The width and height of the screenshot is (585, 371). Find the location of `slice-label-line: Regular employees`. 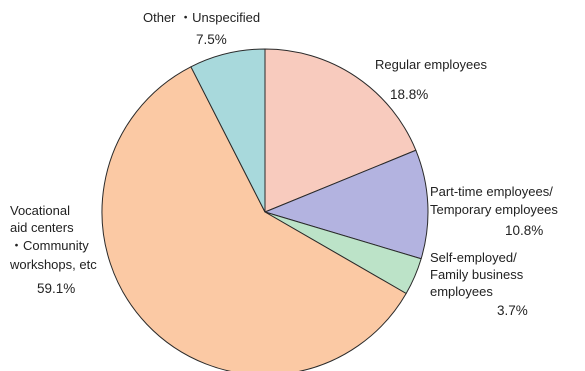

slice-label-line: Regular employees is located at coordinates (431, 64).